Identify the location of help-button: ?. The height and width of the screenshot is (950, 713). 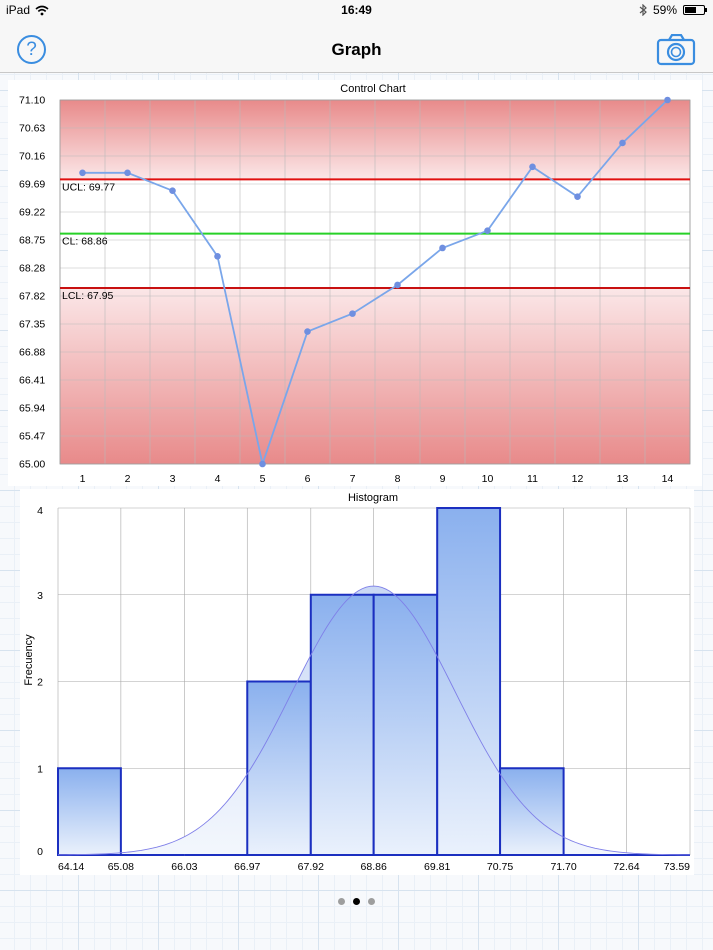
(31, 49).